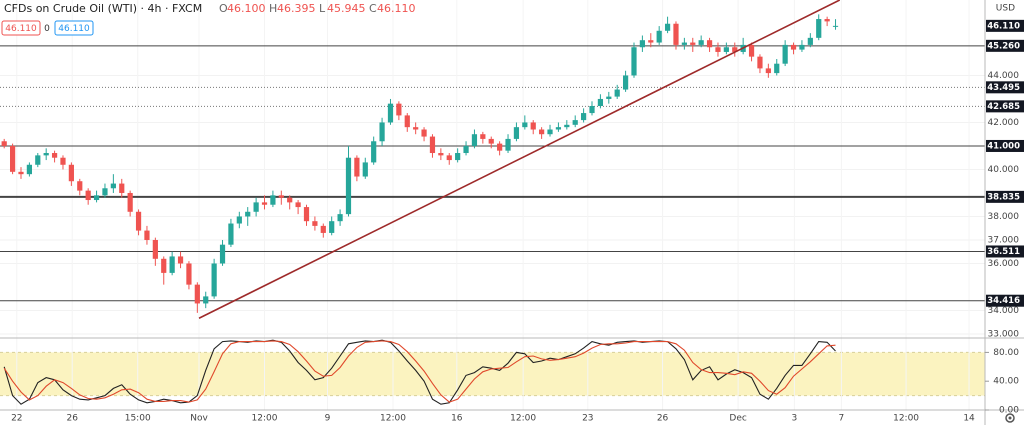 This screenshot has height=425, width=1024. I want to click on gear-center, so click(1010, 418).